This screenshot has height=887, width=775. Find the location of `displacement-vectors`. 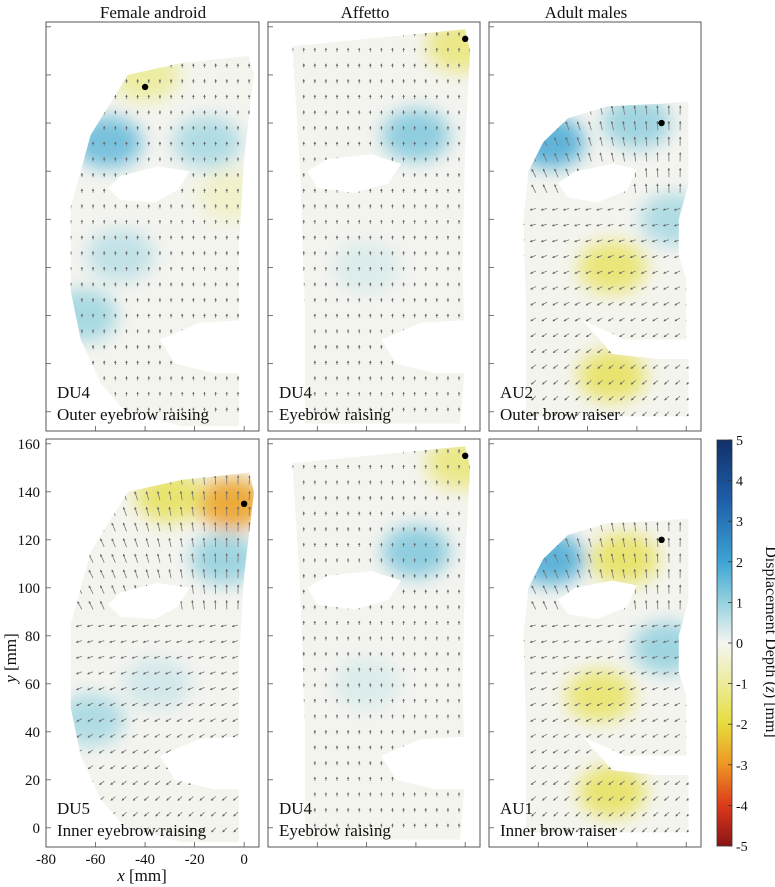

displacement-vectors is located at coordinates (160, 237).